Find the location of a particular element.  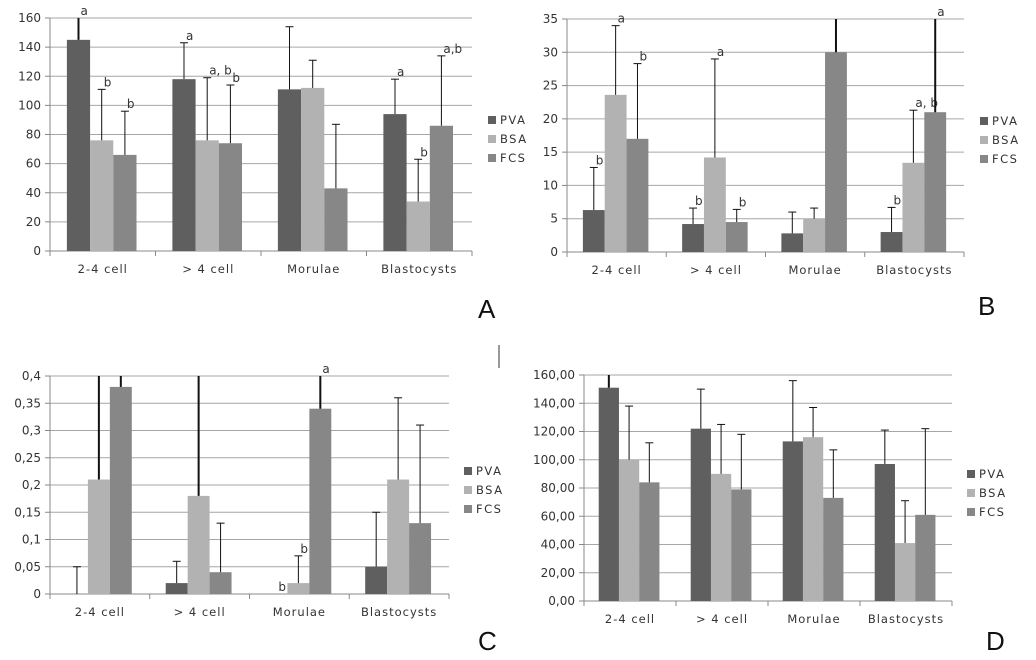

y-tick-label: 120 is located at coordinates (29, 76).